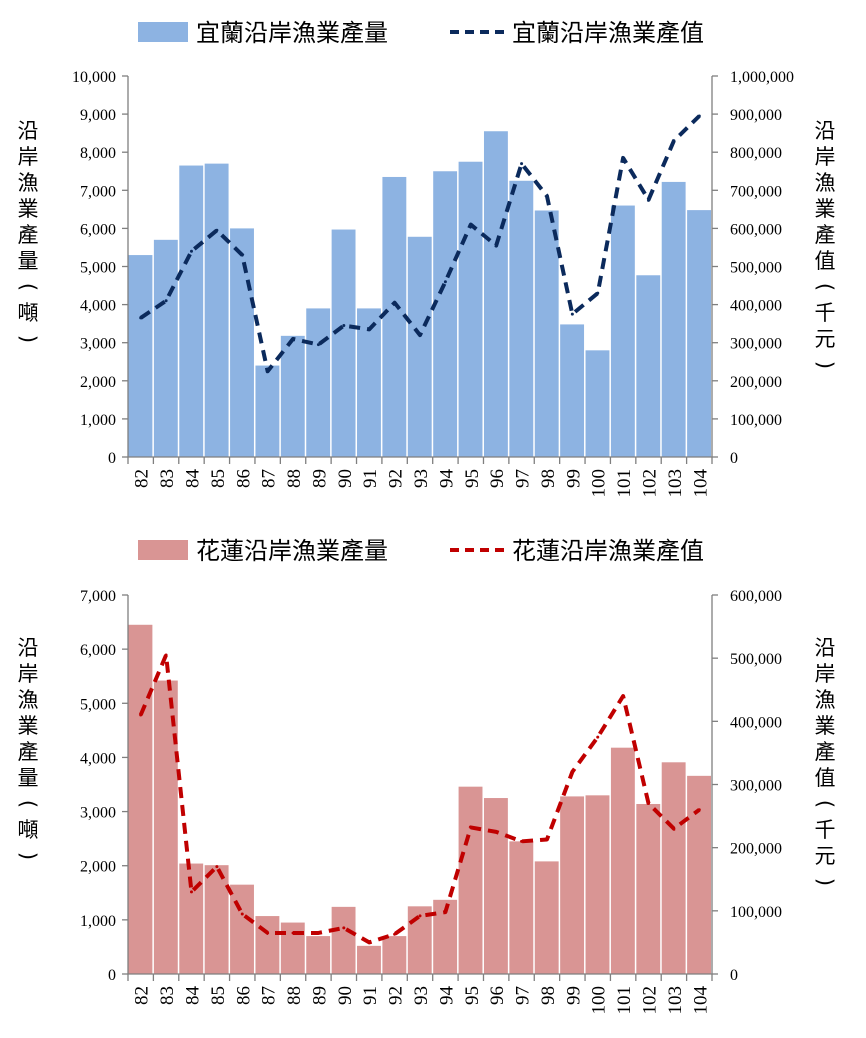  What do you see at coordinates (104, 786) in the screenshot?
I see `left-tick-labels: 0 1,000 2,000 3,000 4,000 5,000 6,000 7,000` at bounding box center [104, 786].